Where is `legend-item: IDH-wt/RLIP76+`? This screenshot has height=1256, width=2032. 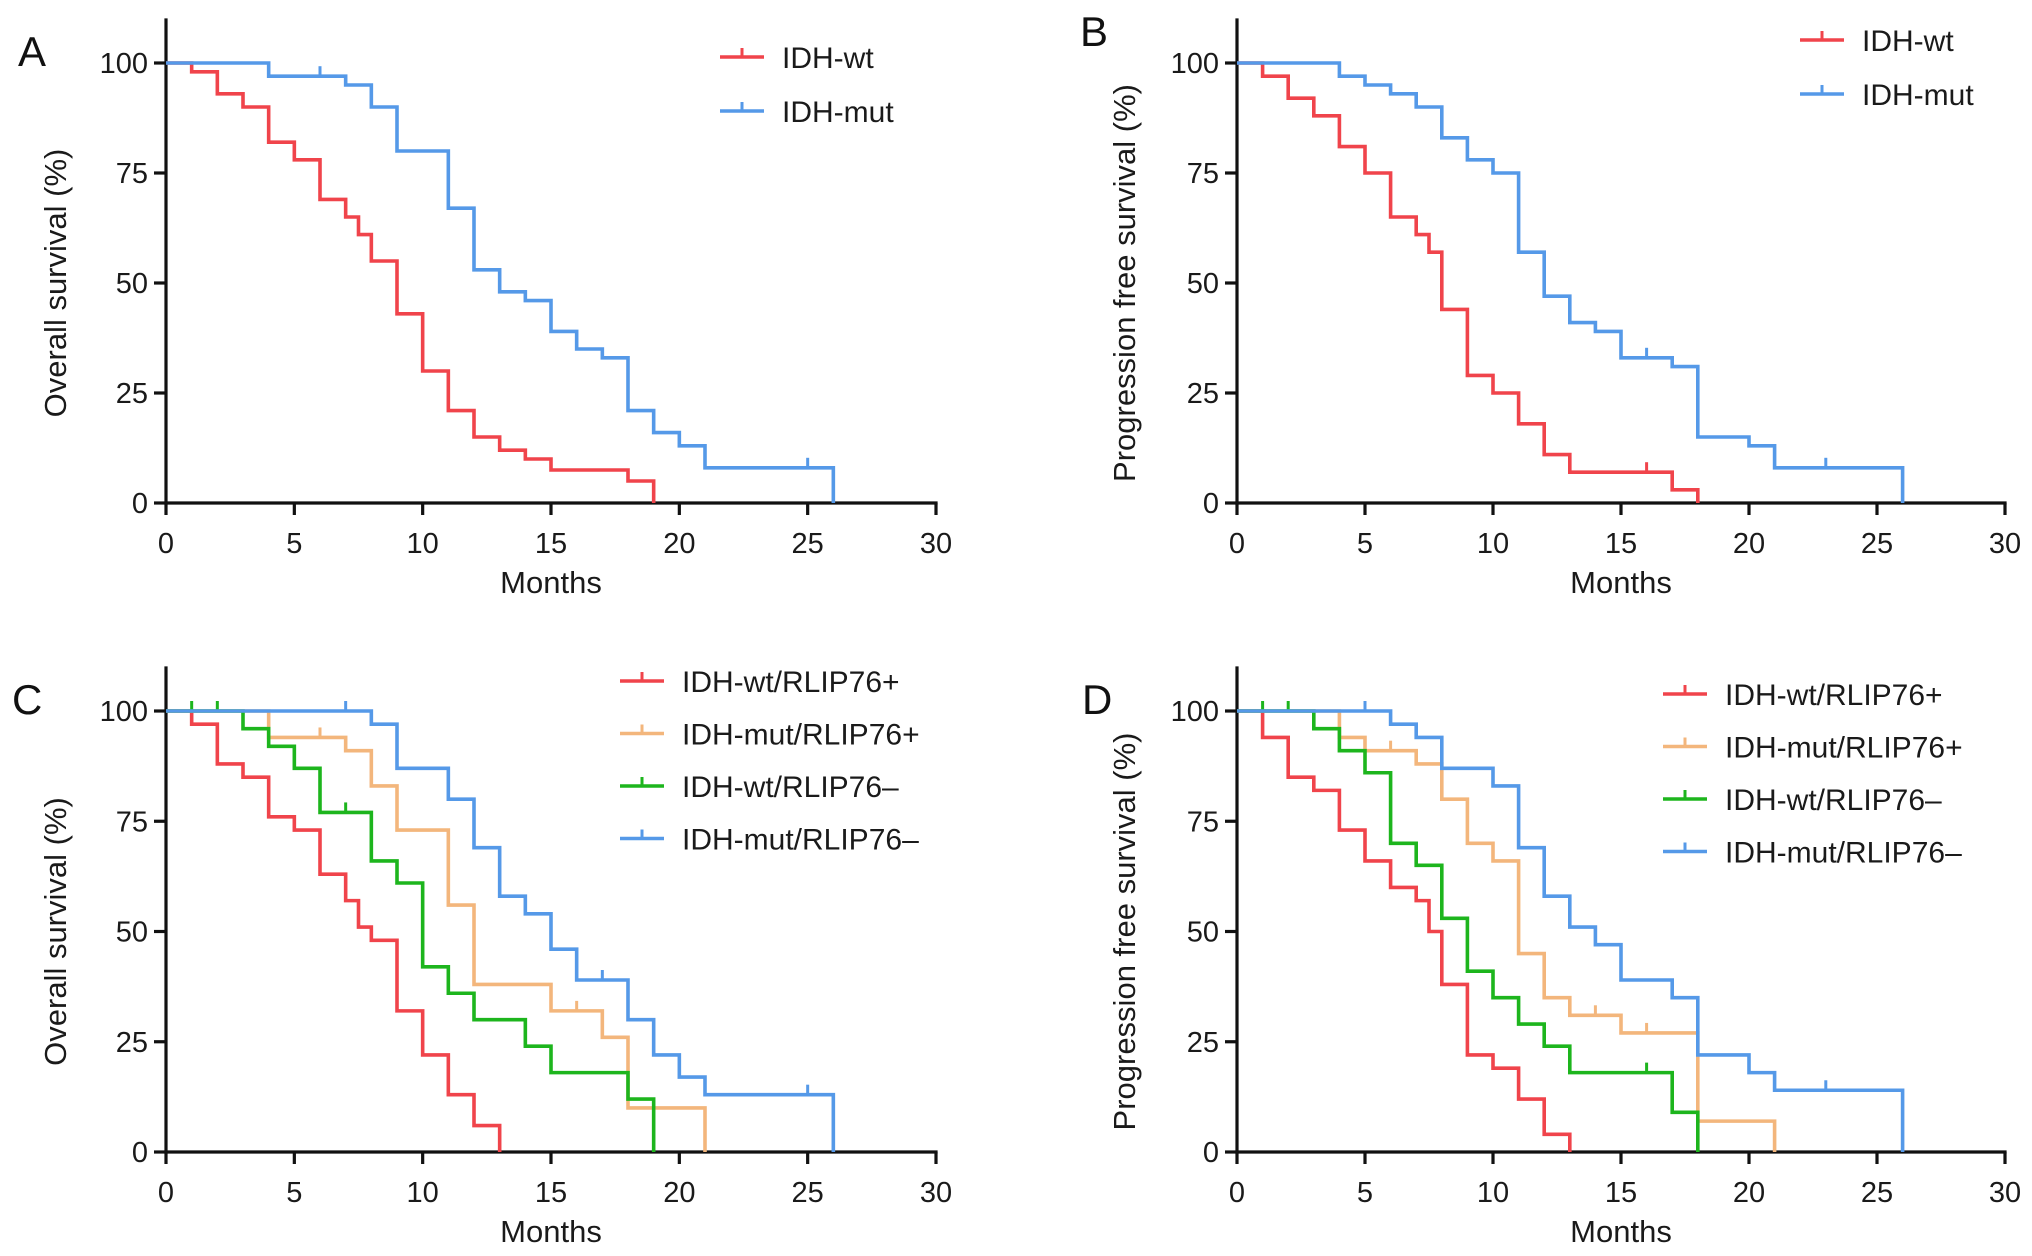
legend-item: IDH-wt/RLIP76+ is located at coordinates (1803, 695).